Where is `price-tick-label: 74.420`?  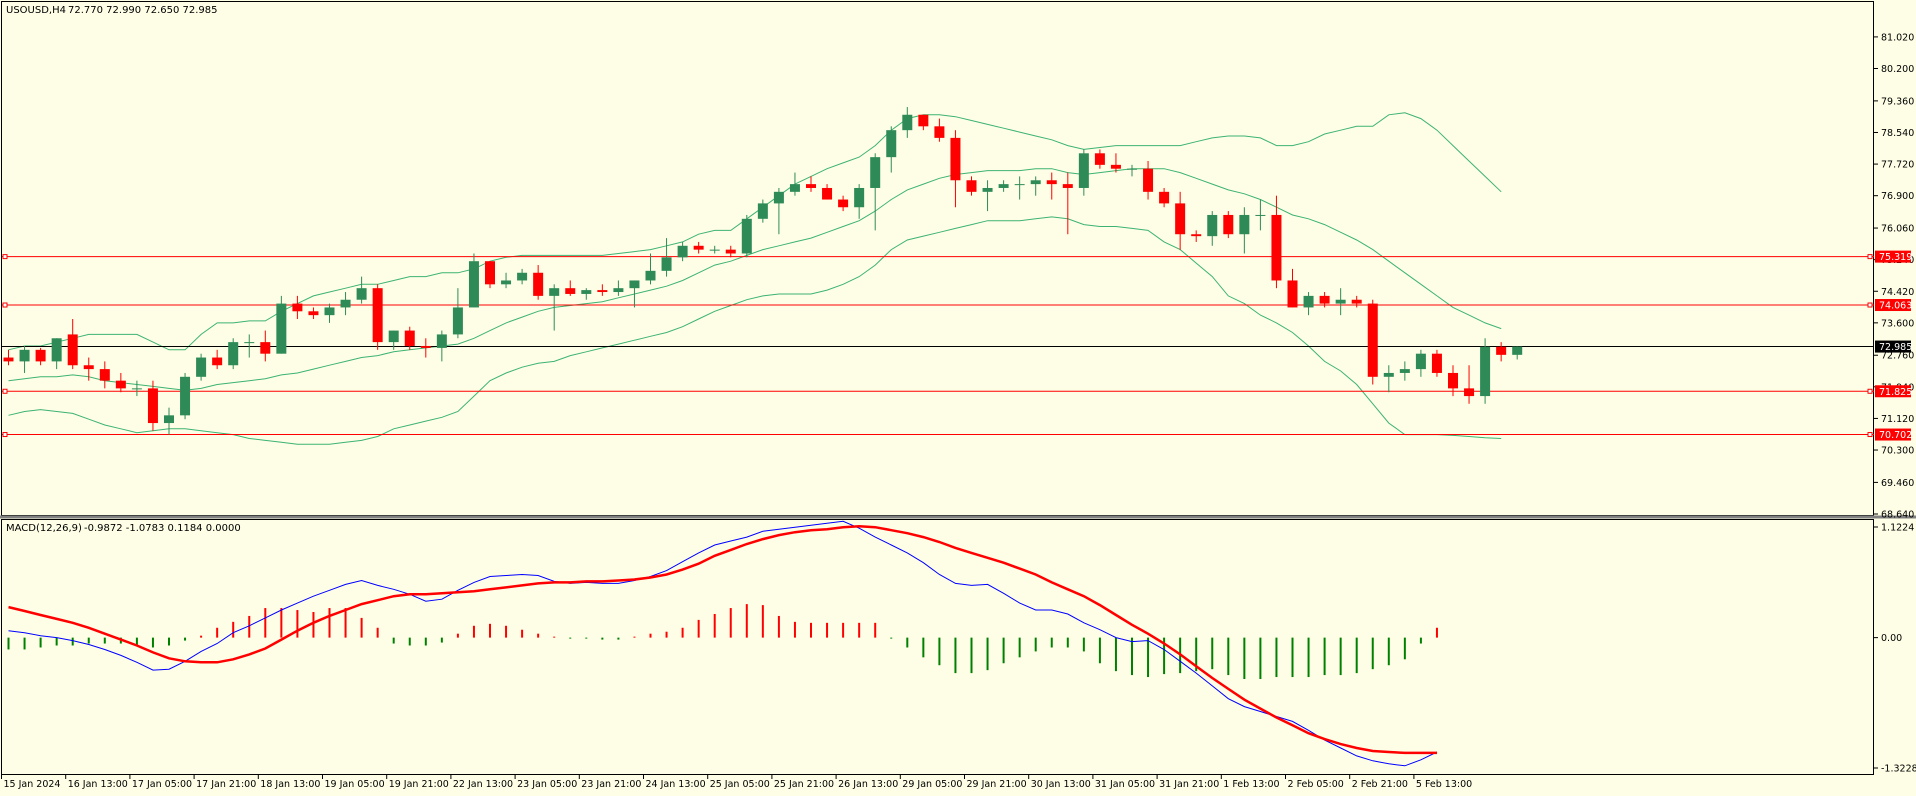
price-tick-label: 74.420 is located at coordinates (1897, 292).